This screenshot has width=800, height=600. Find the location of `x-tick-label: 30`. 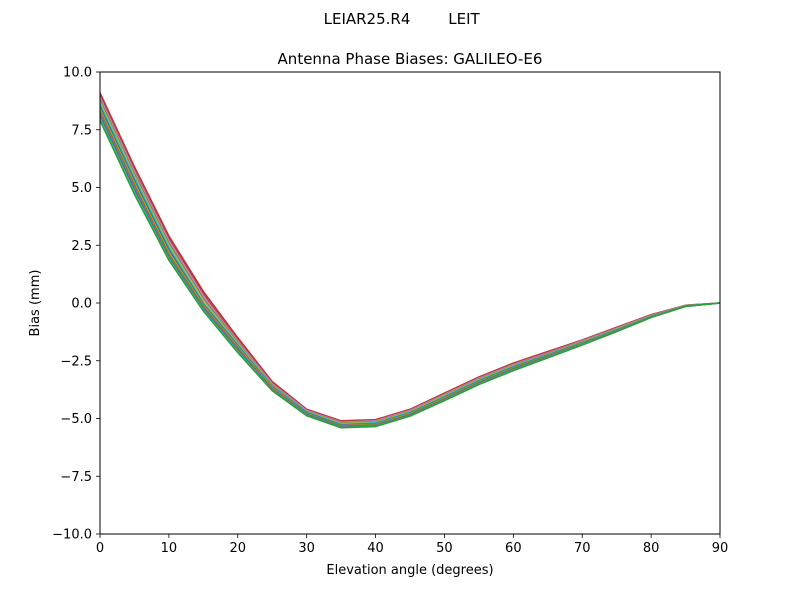

x-tick-label: 30 is located at coordinates (306, 548).